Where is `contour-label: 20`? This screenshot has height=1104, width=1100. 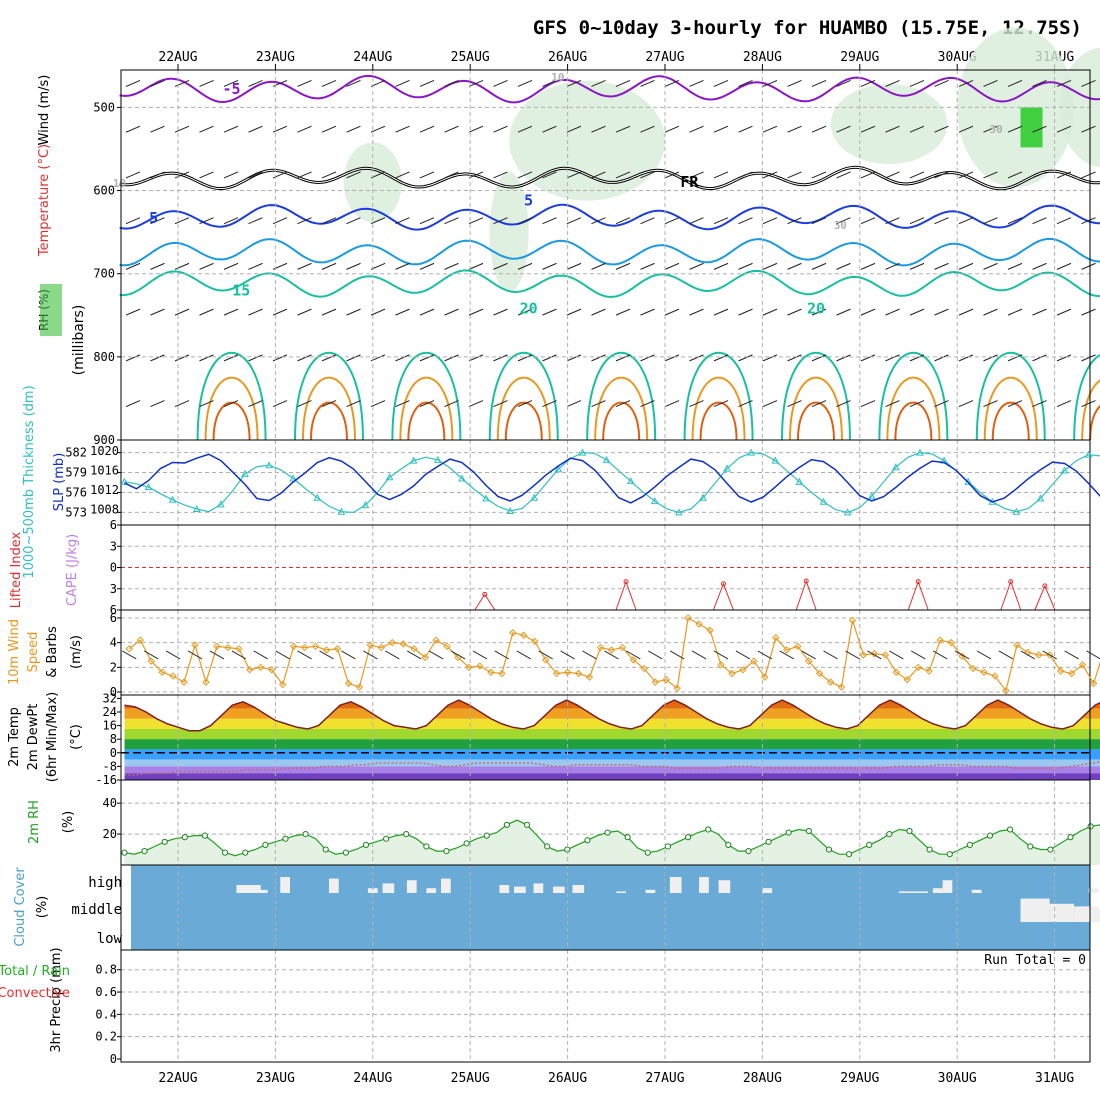
contour-label: 20 is located at coordinates (816, 309).